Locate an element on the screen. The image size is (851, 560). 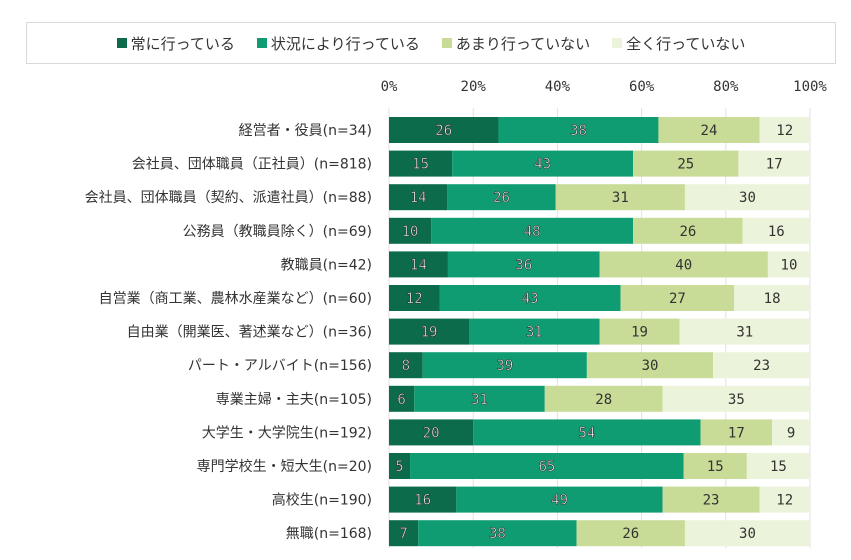
data-label: 65 is located at coordinates (546, 467).